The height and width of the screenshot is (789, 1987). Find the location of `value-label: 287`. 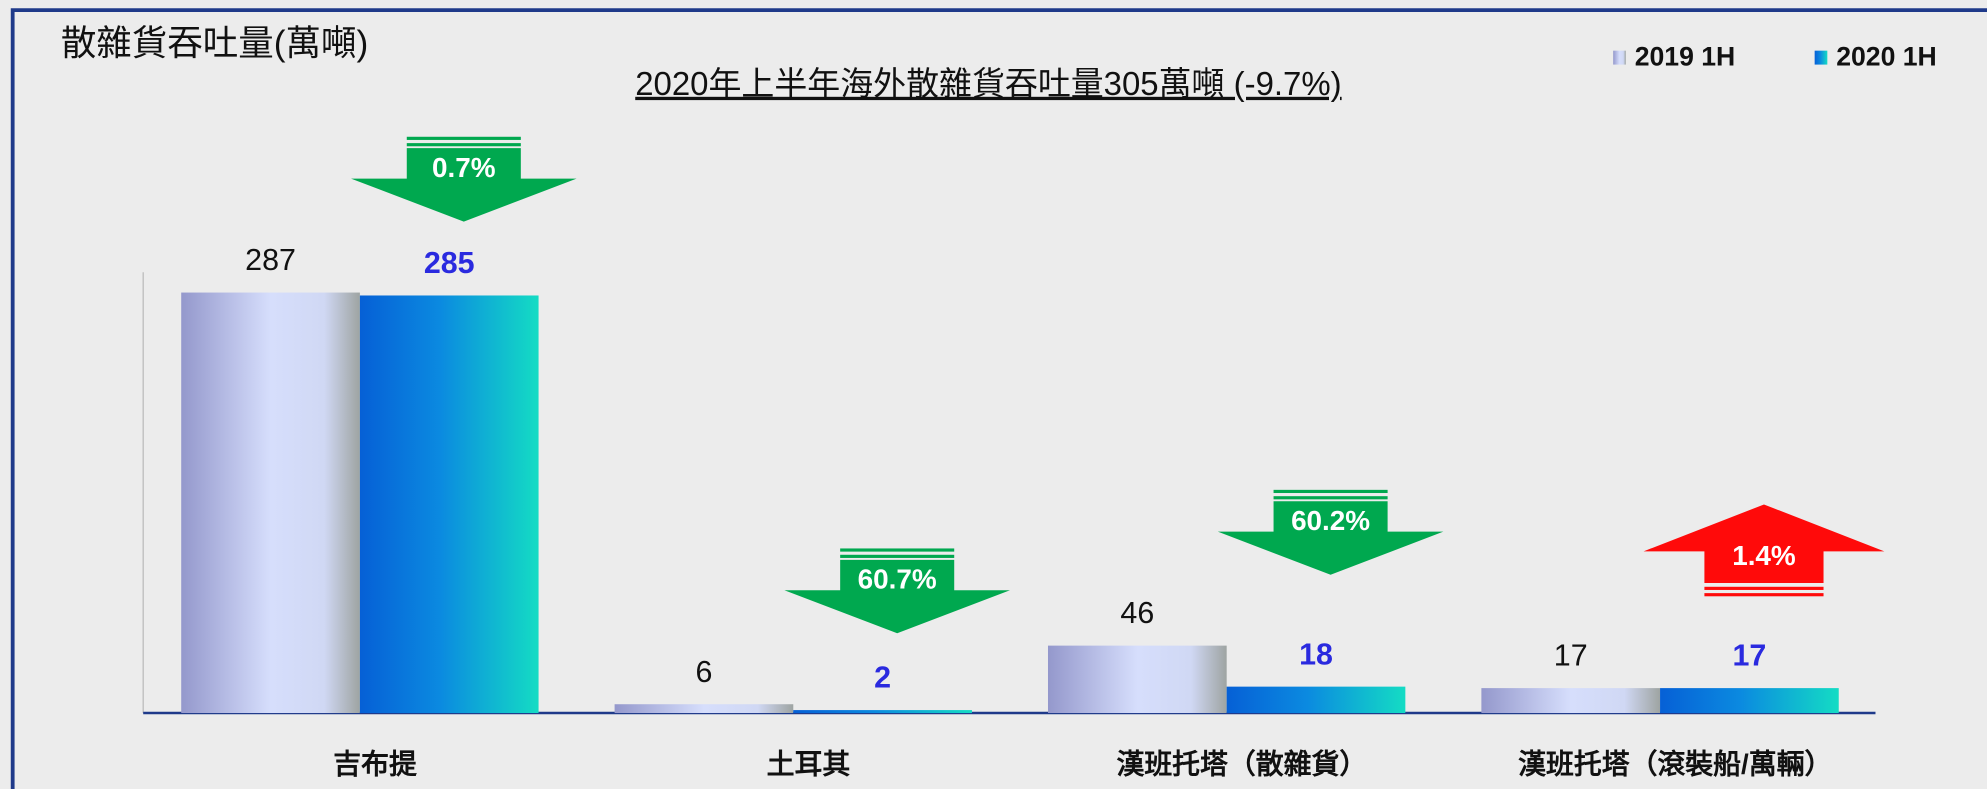

value-label: 287 is located at coordinates (270, 260).